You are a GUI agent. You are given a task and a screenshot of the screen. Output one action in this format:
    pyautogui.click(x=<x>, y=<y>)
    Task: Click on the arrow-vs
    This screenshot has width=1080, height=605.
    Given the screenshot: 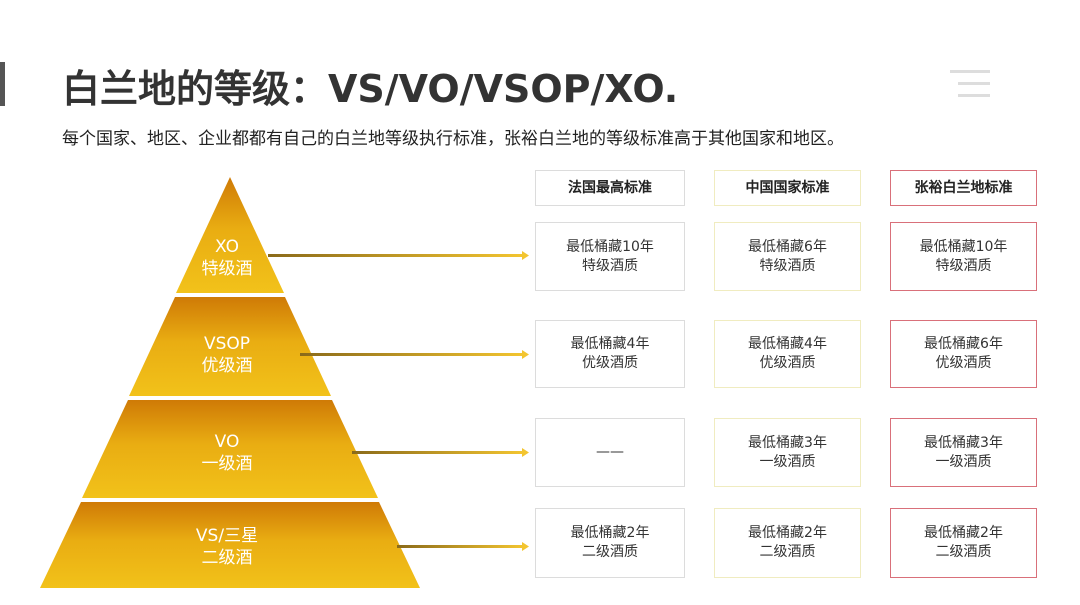 What is the action you would take?
    pyautogui.click(x=460, y=546)
    